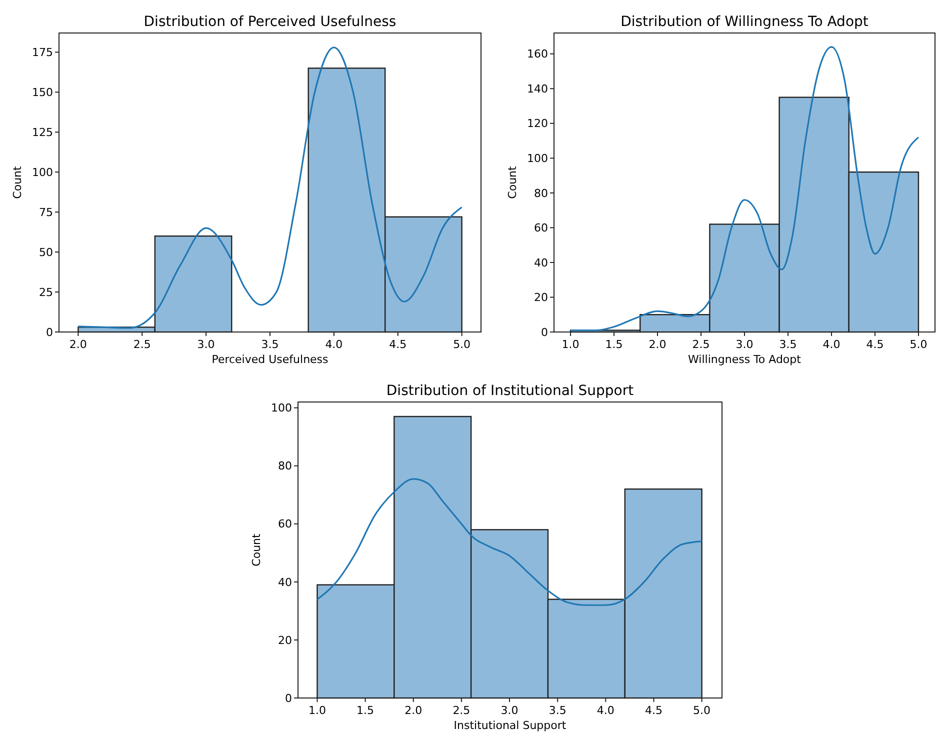  I want to click on chart-title: Distribution of Perceived Usefulness, so click(270, 22).